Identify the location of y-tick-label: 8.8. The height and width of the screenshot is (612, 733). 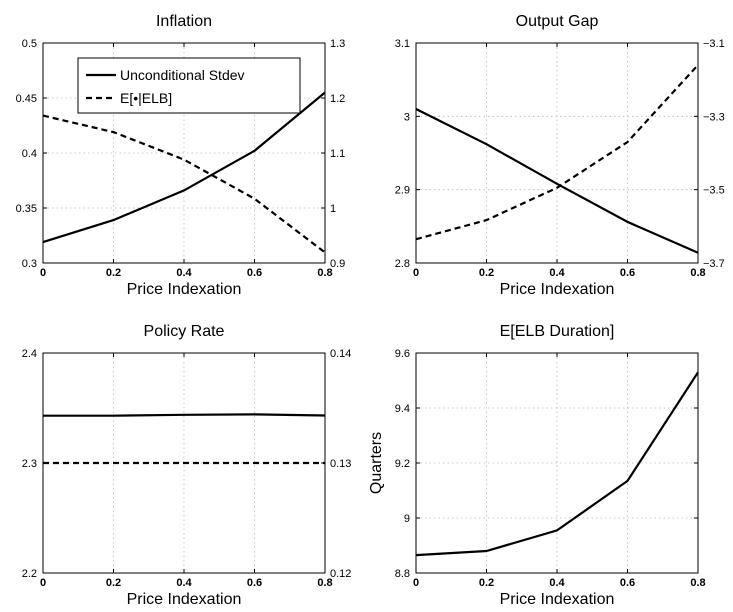
(402, 574).